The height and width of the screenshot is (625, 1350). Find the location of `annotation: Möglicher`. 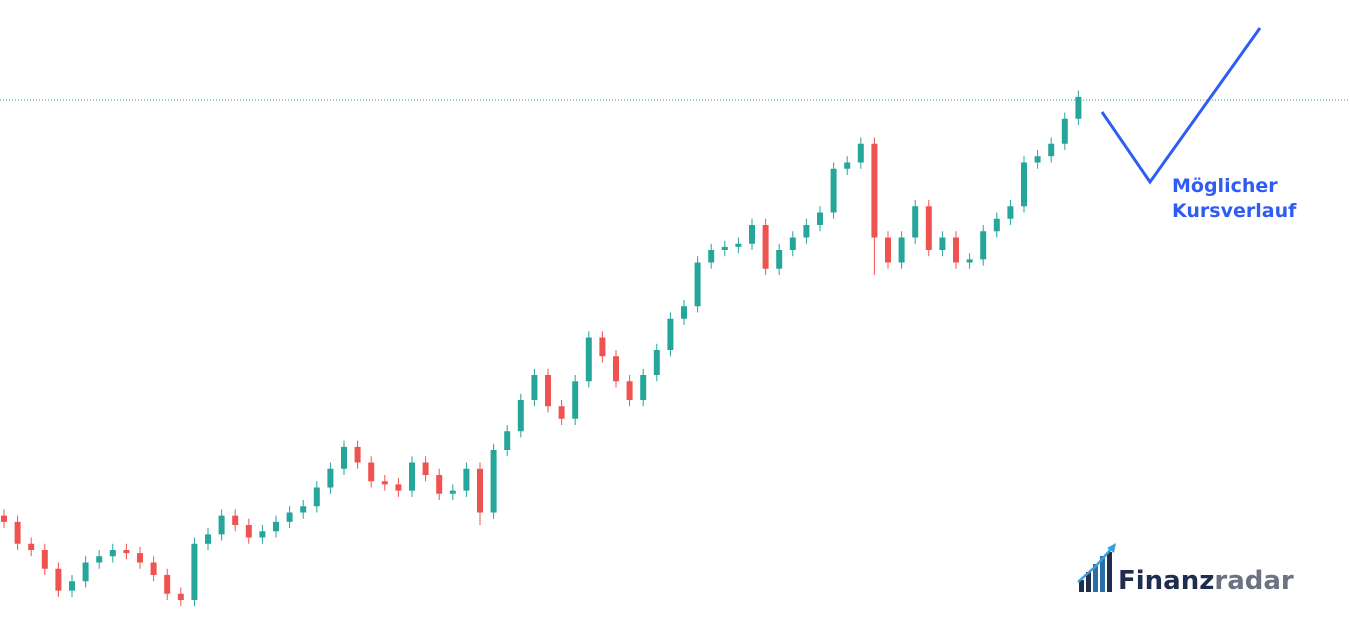

annotation: Möglicher is located at coordinates (1225, 186).